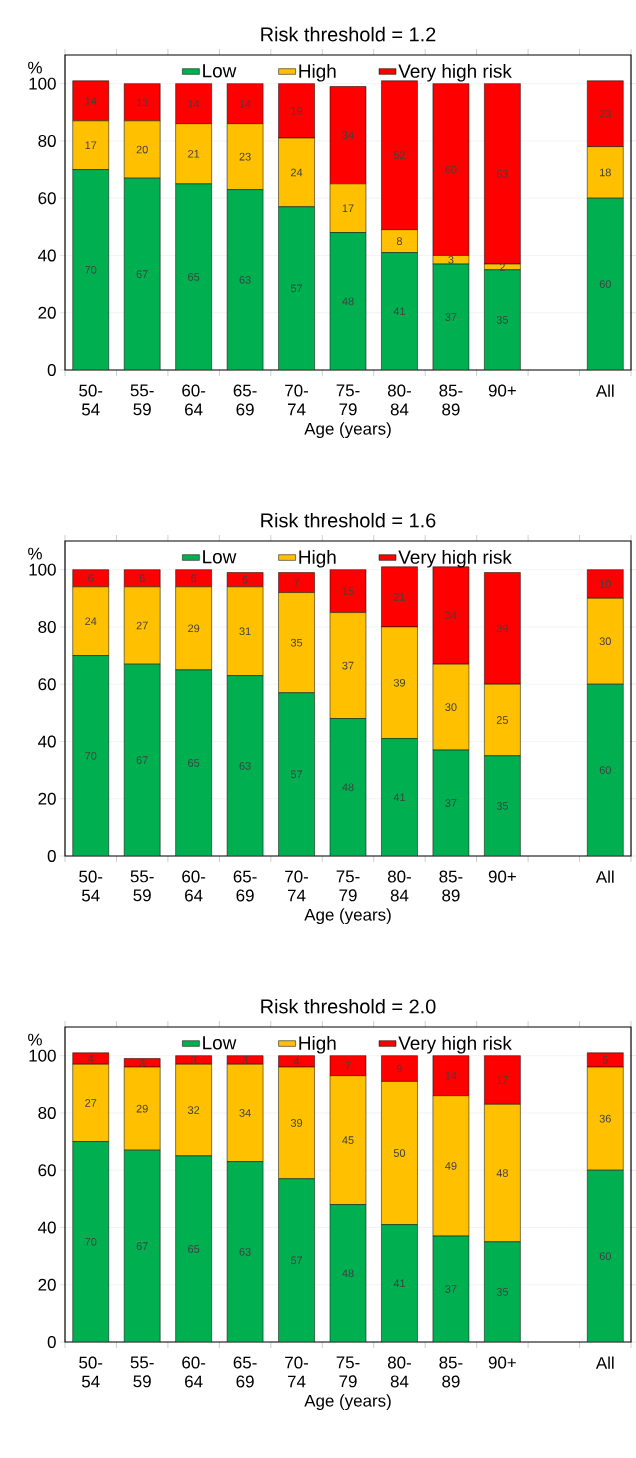 The image size is (636, 1458). I want to click on data-label: 29, so click(194, 628).